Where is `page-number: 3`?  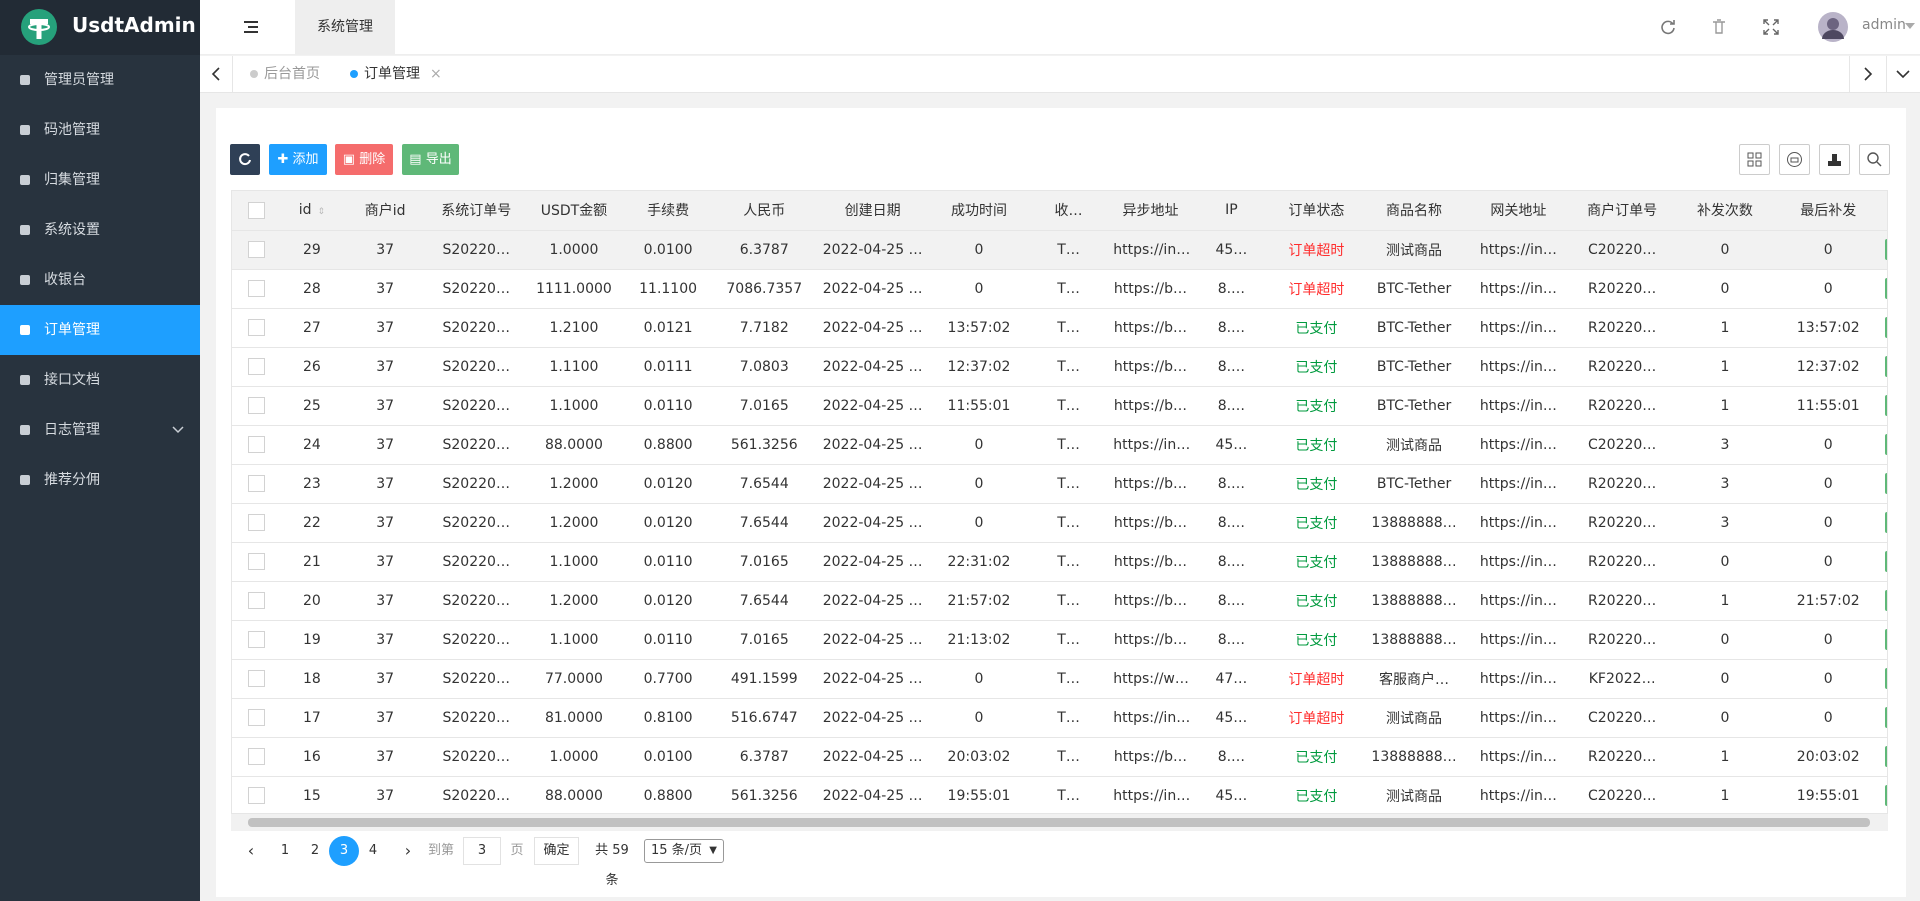 page-number: 3 is located at coordinates (344, 851).